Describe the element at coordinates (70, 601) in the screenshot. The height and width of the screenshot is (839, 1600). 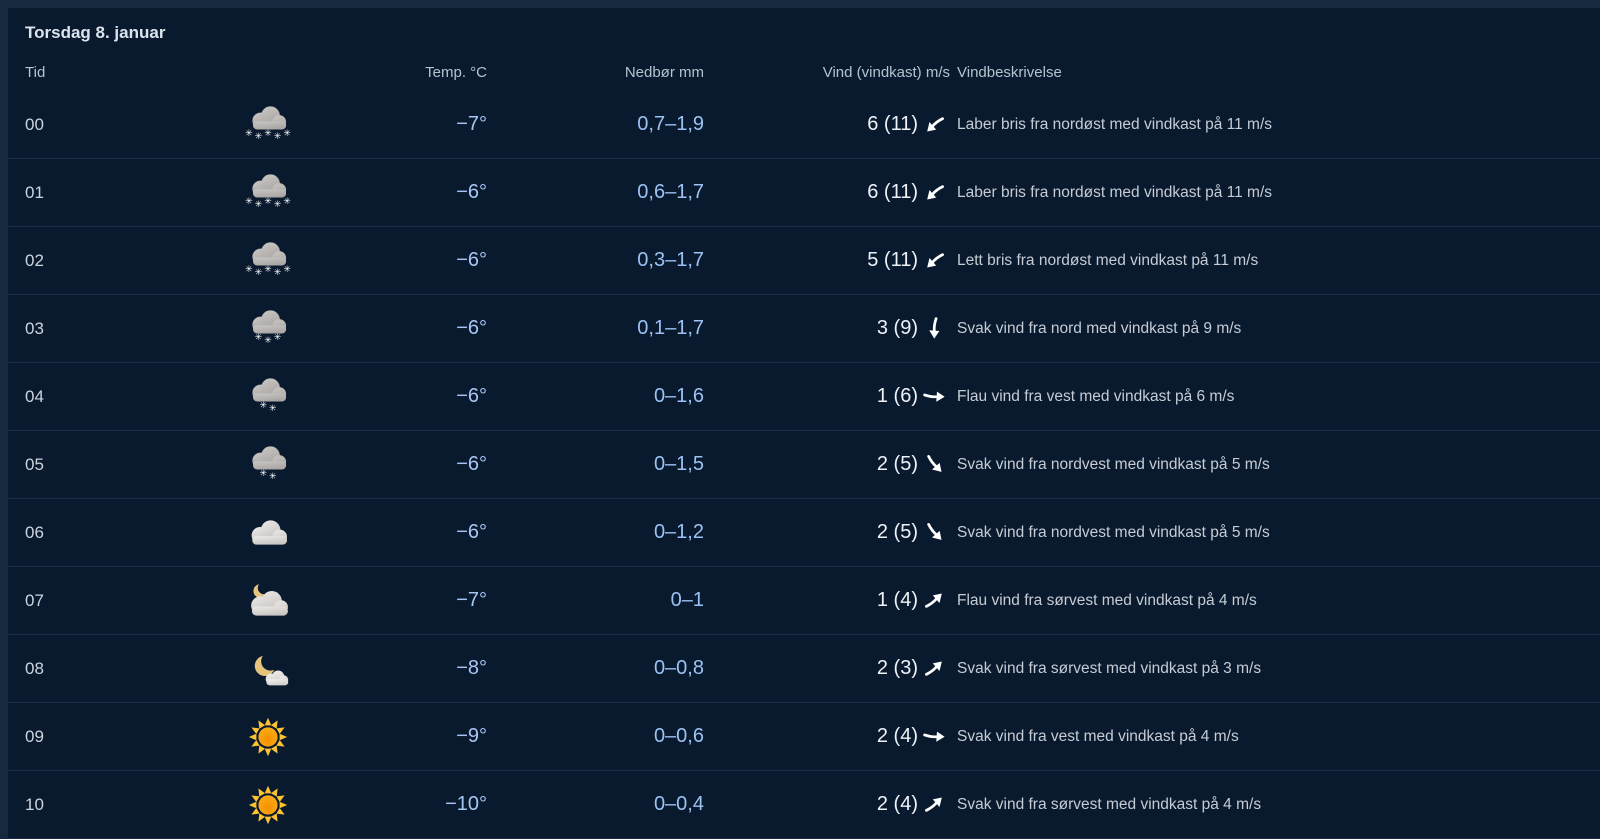
I see `time-cell: 07` at that location.